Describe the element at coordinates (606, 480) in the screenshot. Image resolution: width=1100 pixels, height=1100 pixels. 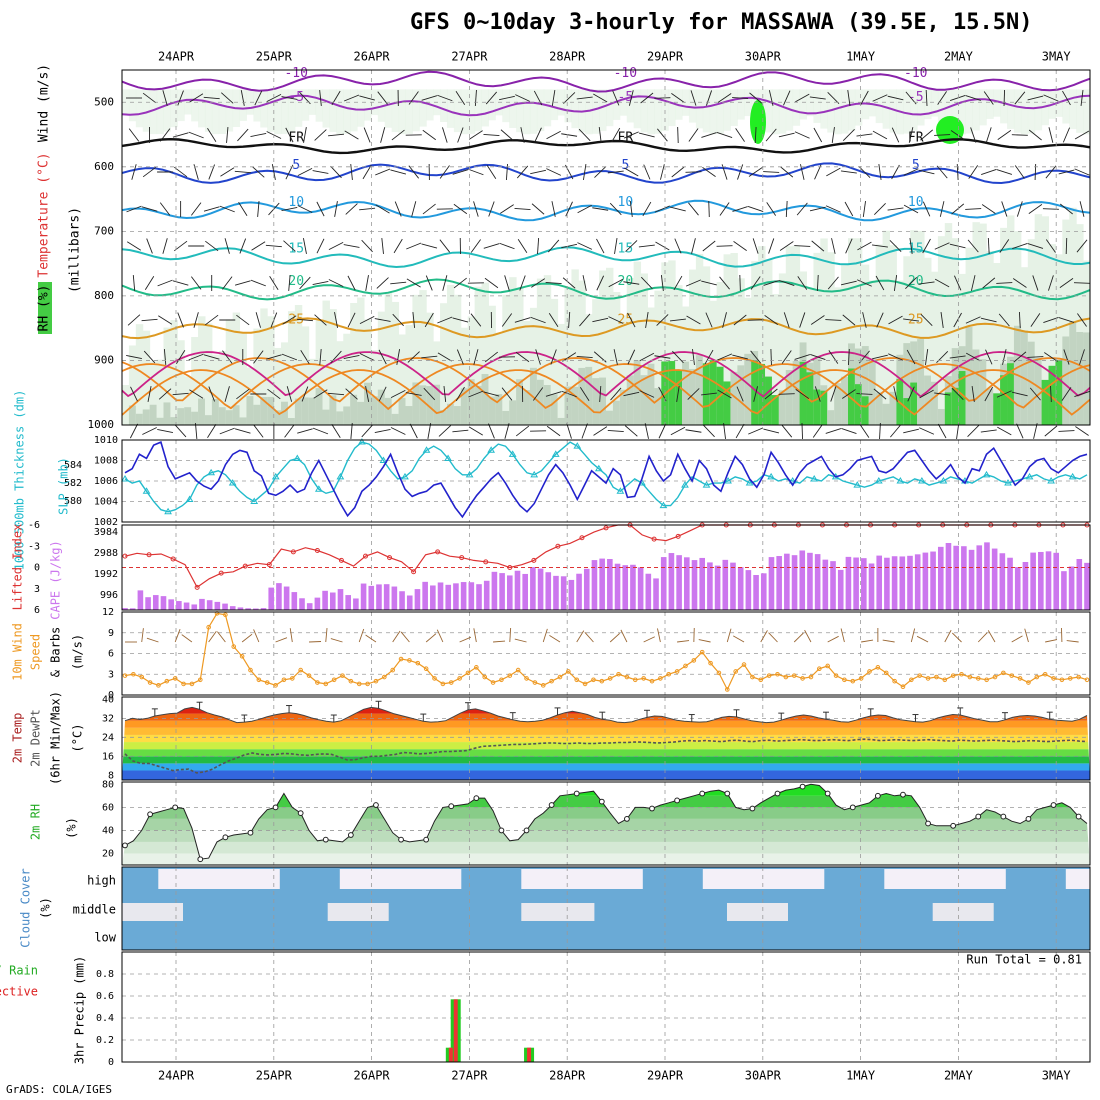
I see `slp-line` at that location.